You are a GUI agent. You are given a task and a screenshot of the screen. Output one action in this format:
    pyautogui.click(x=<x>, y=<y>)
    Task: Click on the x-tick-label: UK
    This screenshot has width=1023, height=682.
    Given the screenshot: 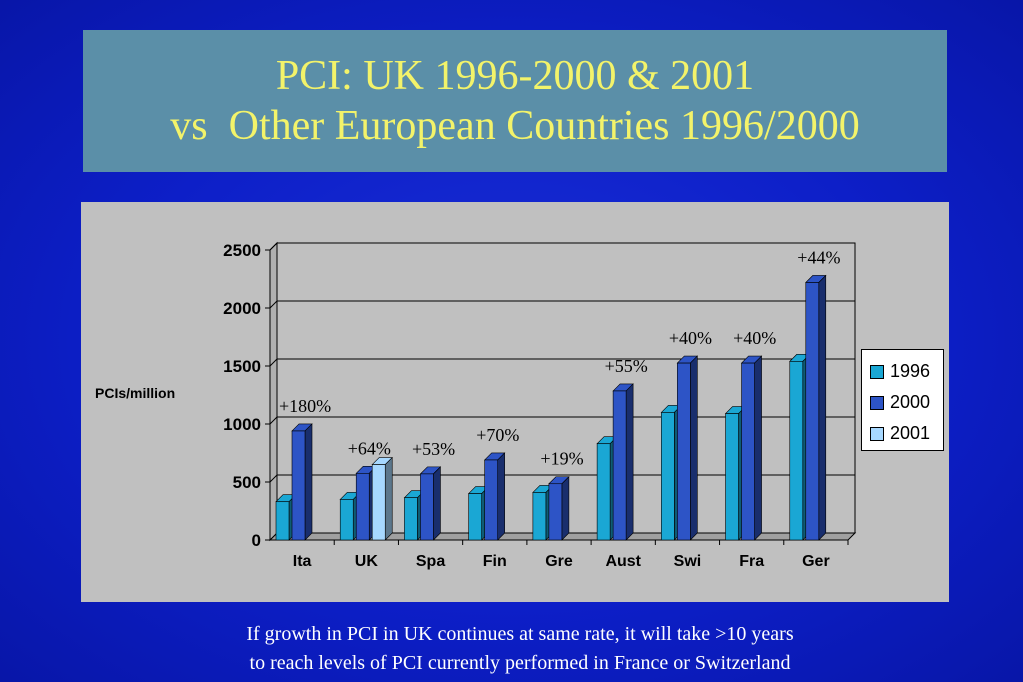 What is the action you would take?
    pyautogui.click(x=367, y=561)
    